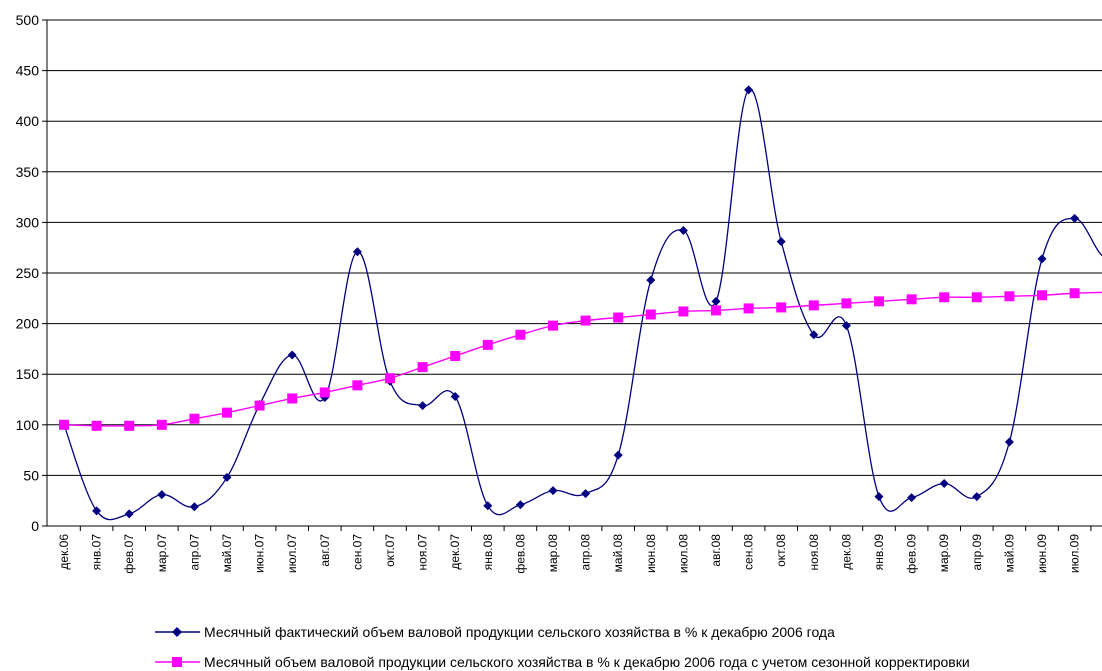  What do you see at coordinates (28, 20) in the screenshot?
I see `y-tick-label: 500` at bounding box center [28, 20].